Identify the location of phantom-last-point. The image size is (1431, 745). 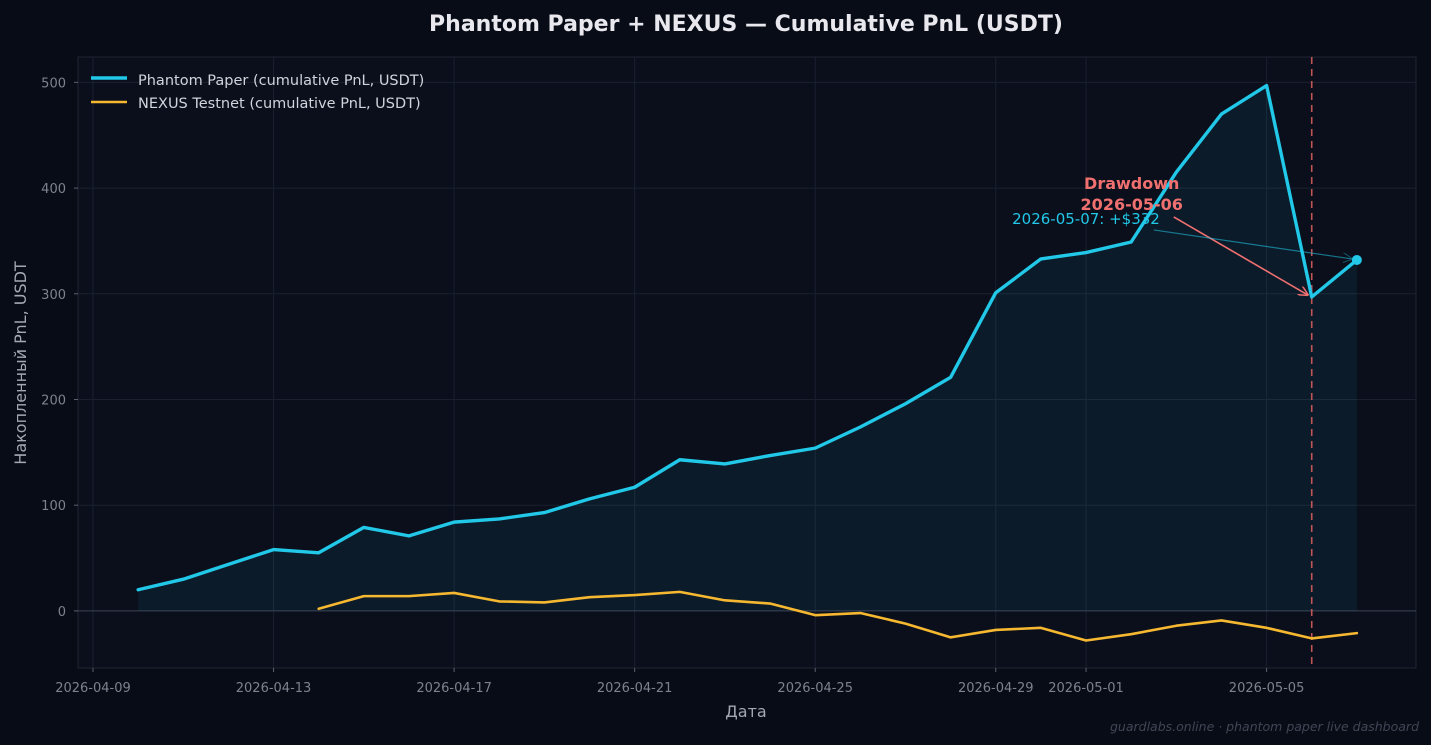
(1356, 259).